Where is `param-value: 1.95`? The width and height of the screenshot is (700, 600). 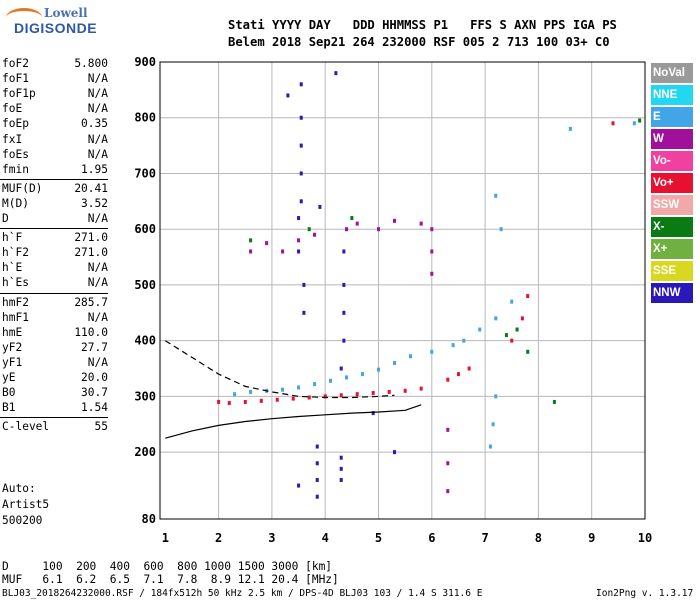
param-value: 1.95 is located at coordinates (94, 169).